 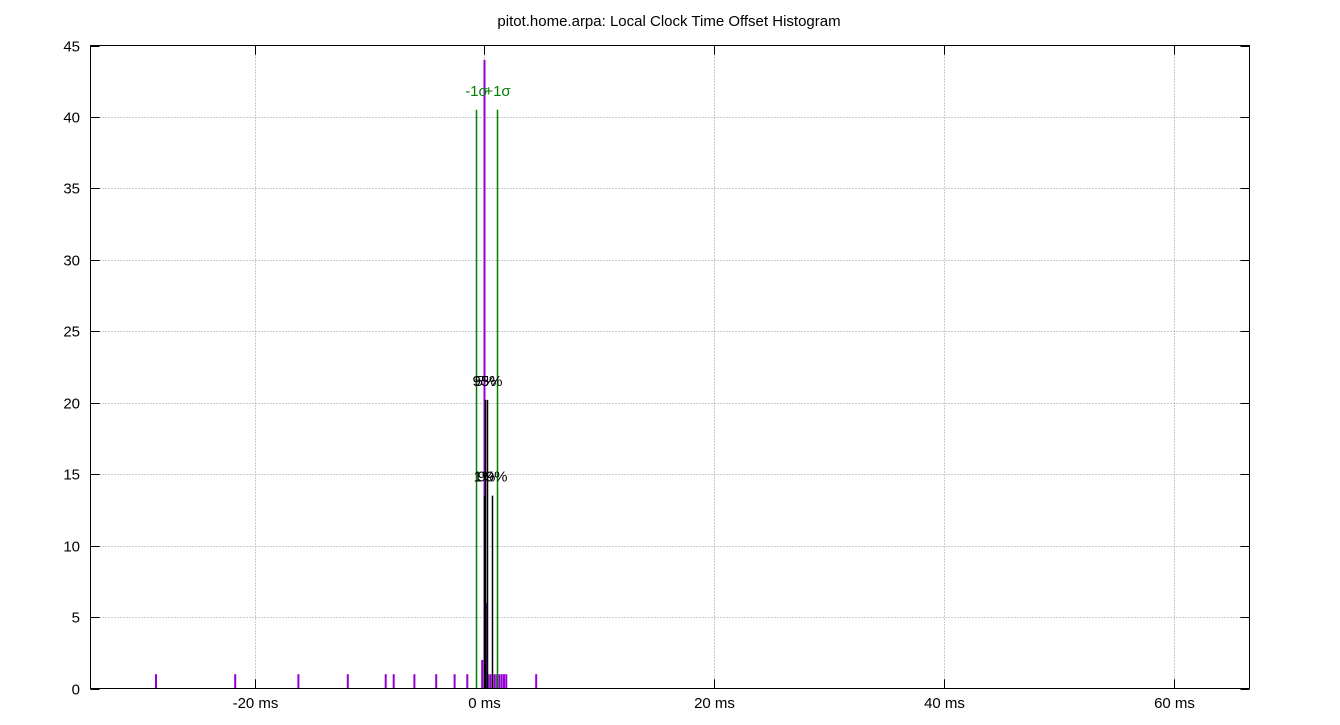 I want to click on marker-label: 95%, so click(x=487, y=381).